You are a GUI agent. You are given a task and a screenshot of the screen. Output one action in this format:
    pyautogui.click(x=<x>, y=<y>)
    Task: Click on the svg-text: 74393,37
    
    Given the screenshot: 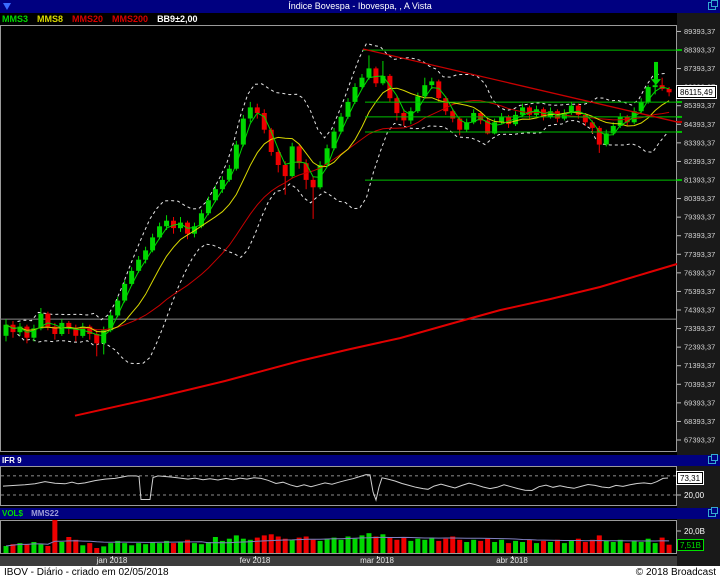 What is the action you would take?
    pyautogui.click(x=699, y=310)
    